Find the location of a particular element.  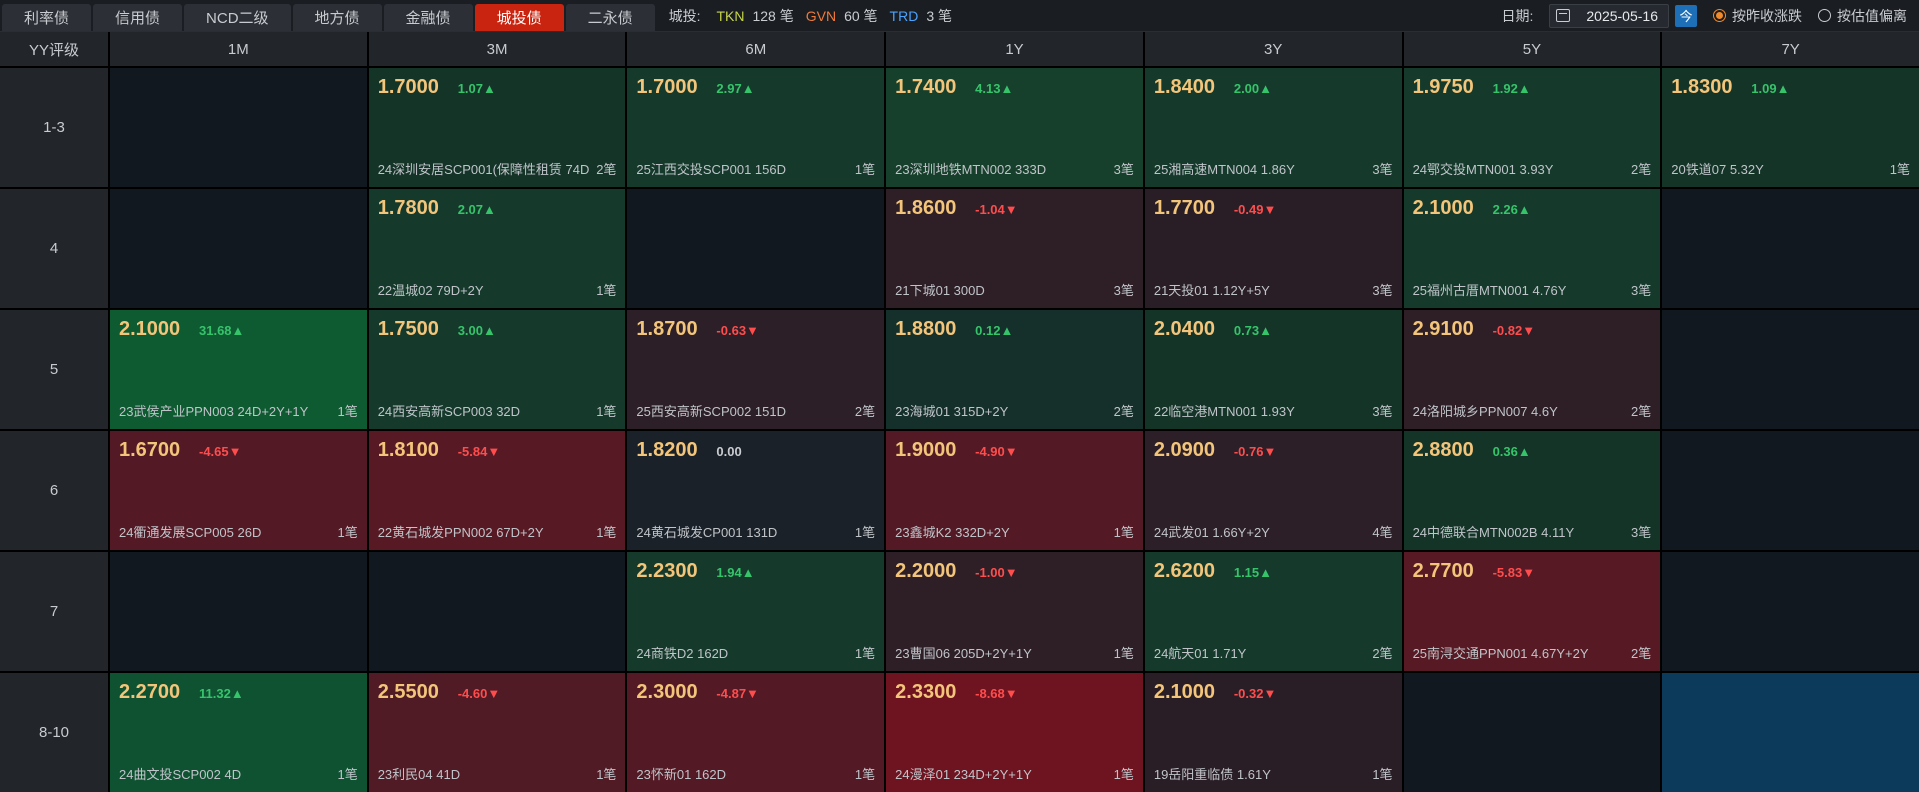

trade-count: 3笔 is located at coordinates (1382, 411).